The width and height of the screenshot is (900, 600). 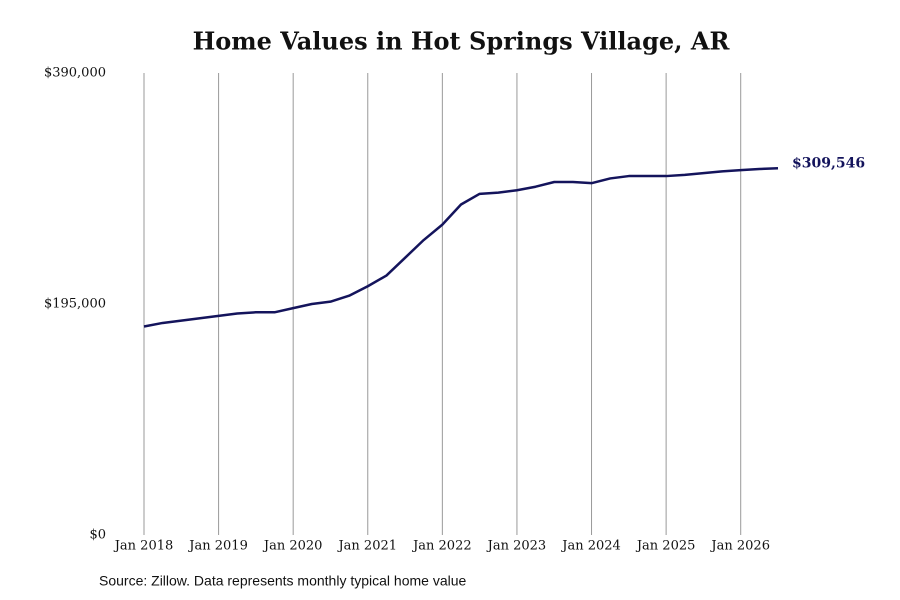 I want to click on value-label: $309,546, so click(x=828, y=163).